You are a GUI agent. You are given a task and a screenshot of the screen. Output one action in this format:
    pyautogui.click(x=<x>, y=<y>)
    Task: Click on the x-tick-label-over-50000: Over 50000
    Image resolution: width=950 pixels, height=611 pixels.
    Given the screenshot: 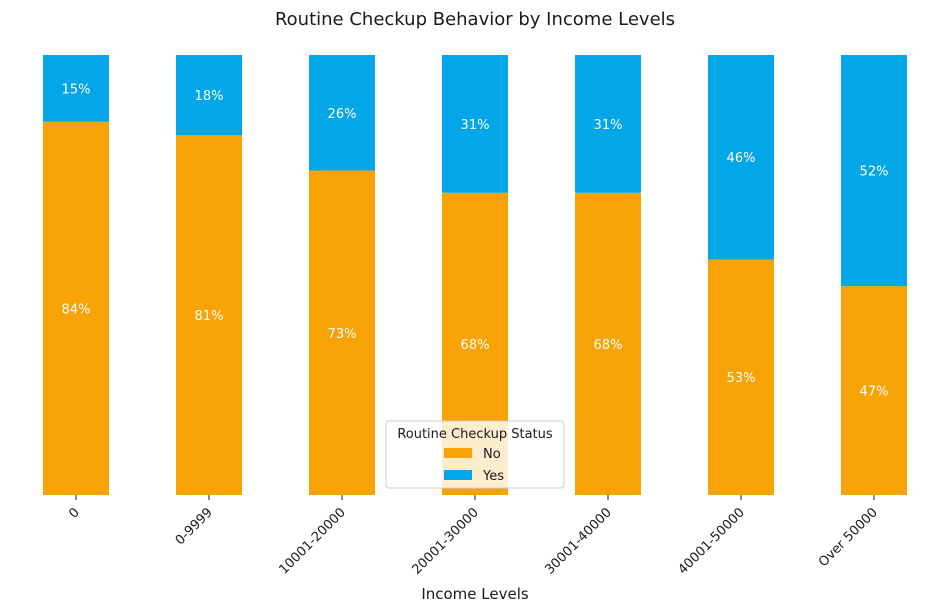 What is the action you would take?
    pyautogui.click(x=848, y=537)
    